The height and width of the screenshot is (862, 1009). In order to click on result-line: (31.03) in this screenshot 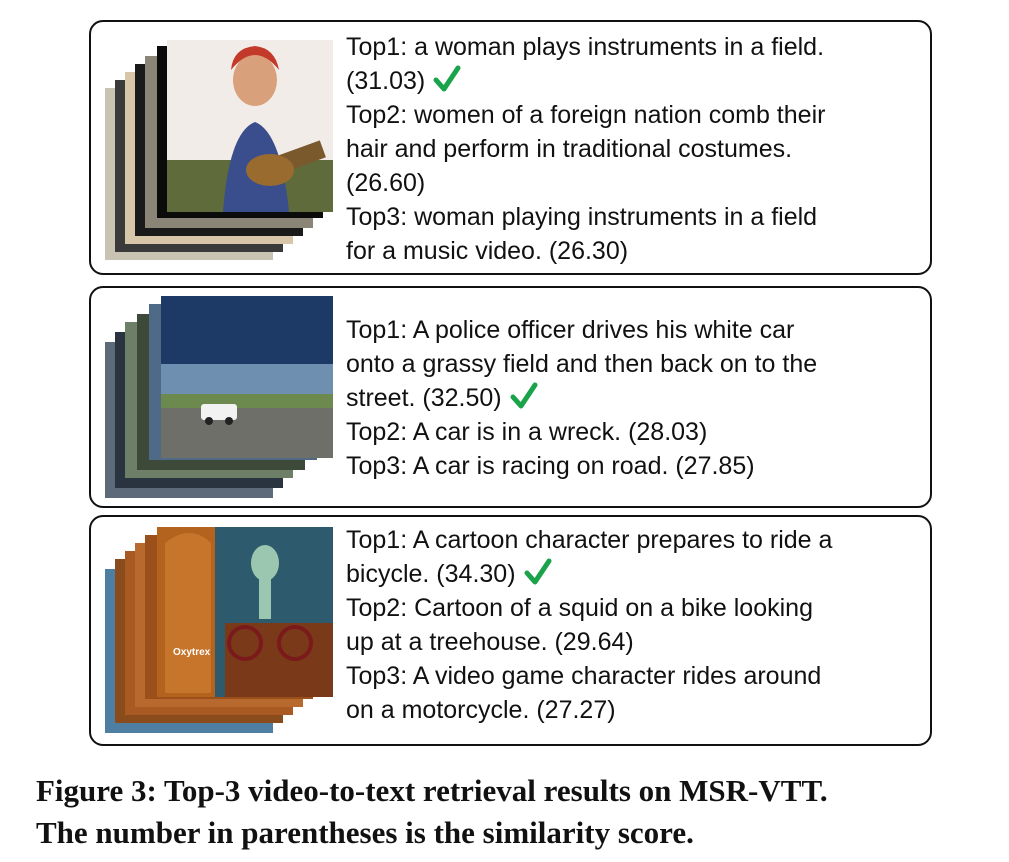, I will do `click(386, 81)`.